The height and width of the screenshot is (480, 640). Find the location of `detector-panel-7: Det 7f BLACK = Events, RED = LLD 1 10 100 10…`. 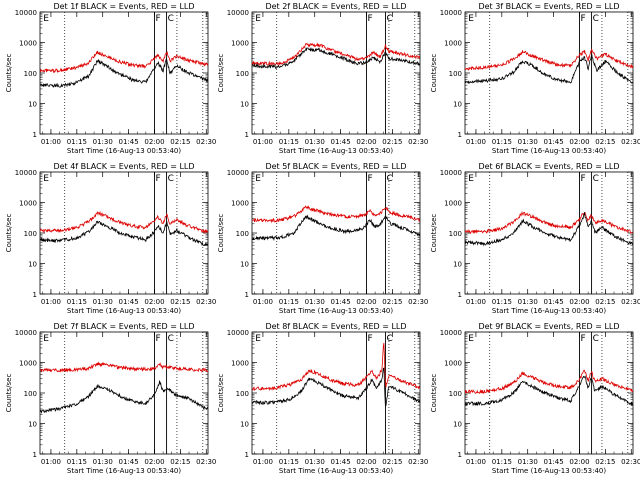

detector-panel-7: Det 7f BLACK = Events, RED = LLD 1 10 100 10… is located at coordinates (110, 398).